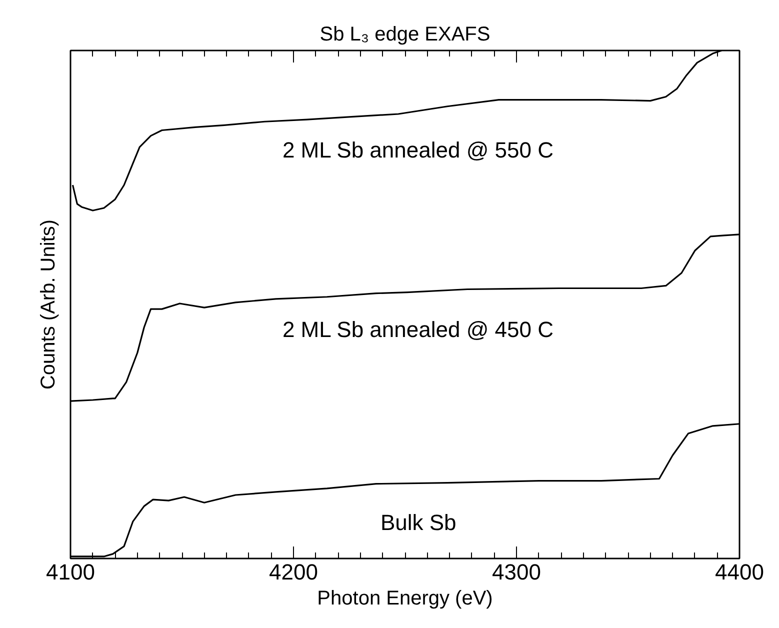 The height and width of the screenshot is (628, 779). Describe the element at coordinates (418, 329) in the screenshot. I see `series-label: 2 ML Sb annealed @ 450 C` at that location.